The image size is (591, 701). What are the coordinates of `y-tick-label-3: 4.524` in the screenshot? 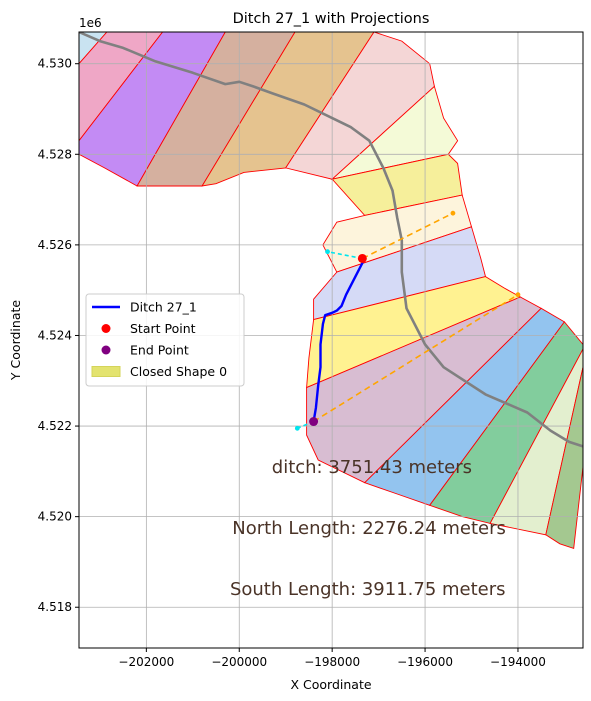 It's located at (55, 335).